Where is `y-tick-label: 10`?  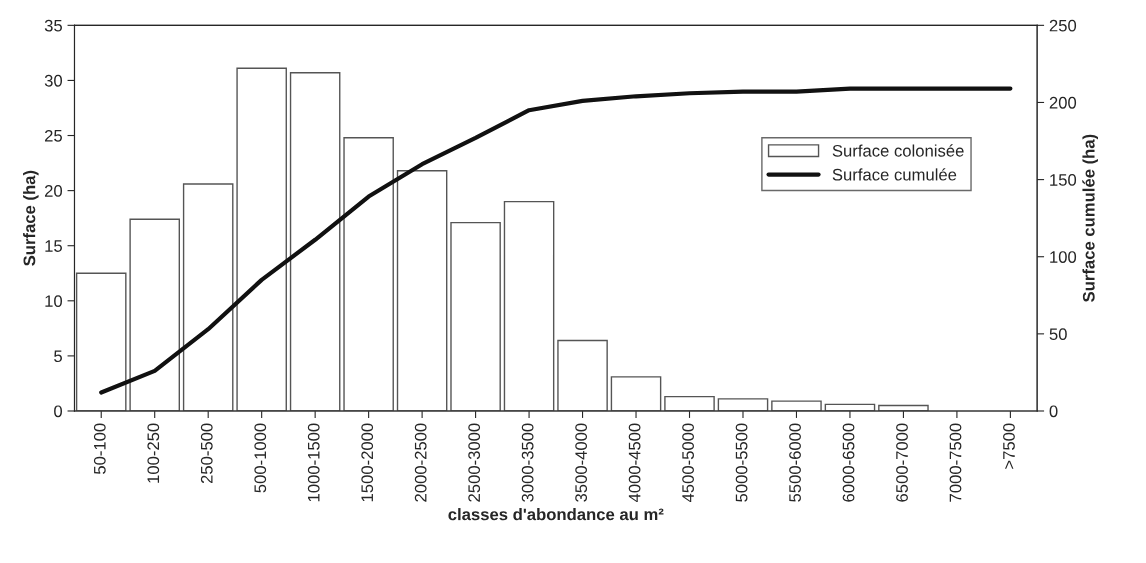
y-tick-label: 10 is located at coordinates (54, 301).